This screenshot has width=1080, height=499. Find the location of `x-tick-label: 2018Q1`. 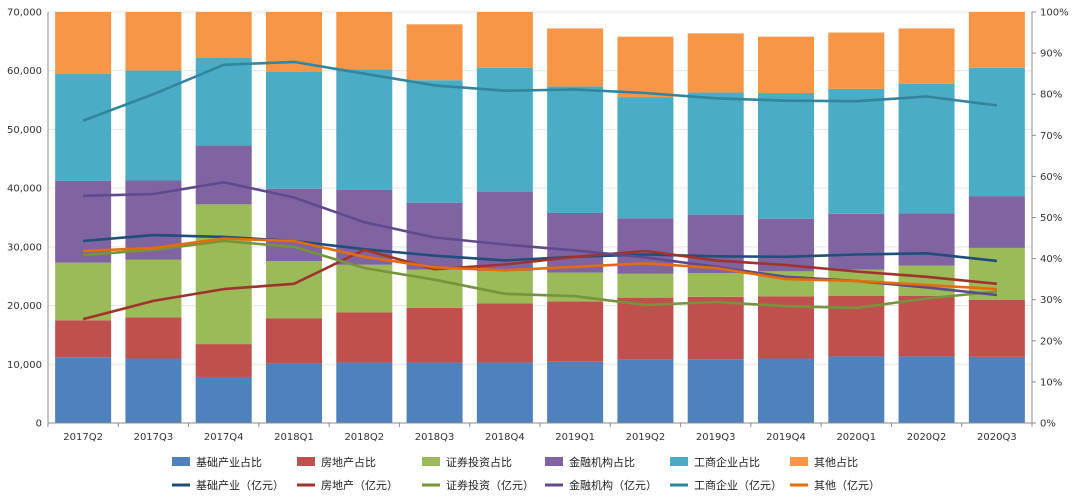

x-tick-label: 2018Q1 is located at coordinates (294, 437).